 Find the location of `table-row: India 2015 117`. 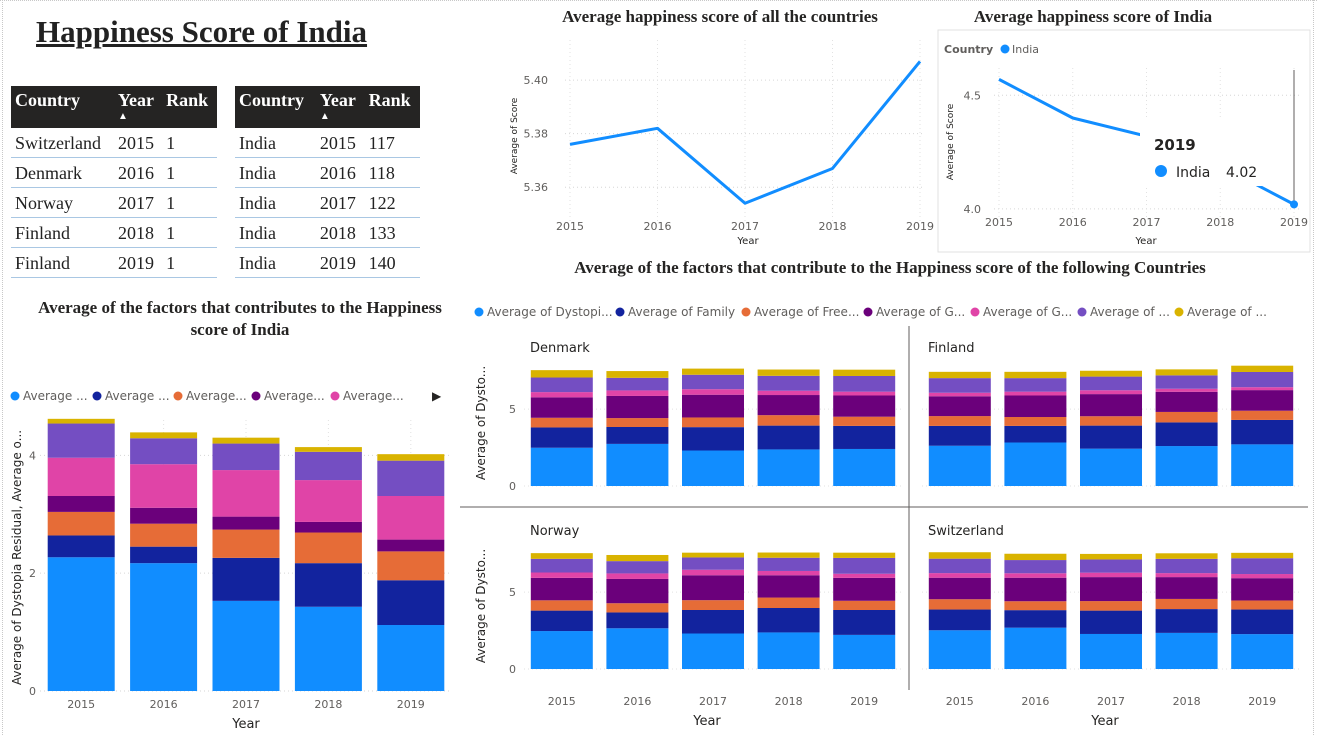

table-row: India 2015 117 is located at coordinates (327, 143).